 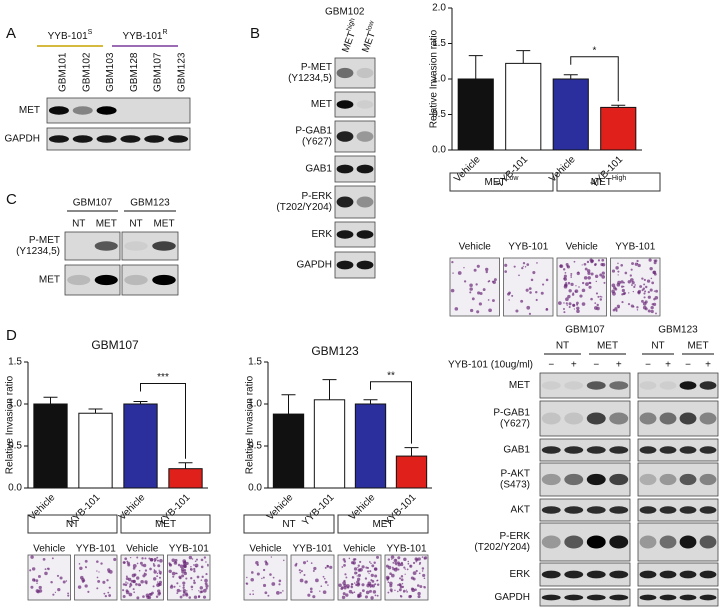 I want to click on group-label: MET, so click(x=165, y=524).